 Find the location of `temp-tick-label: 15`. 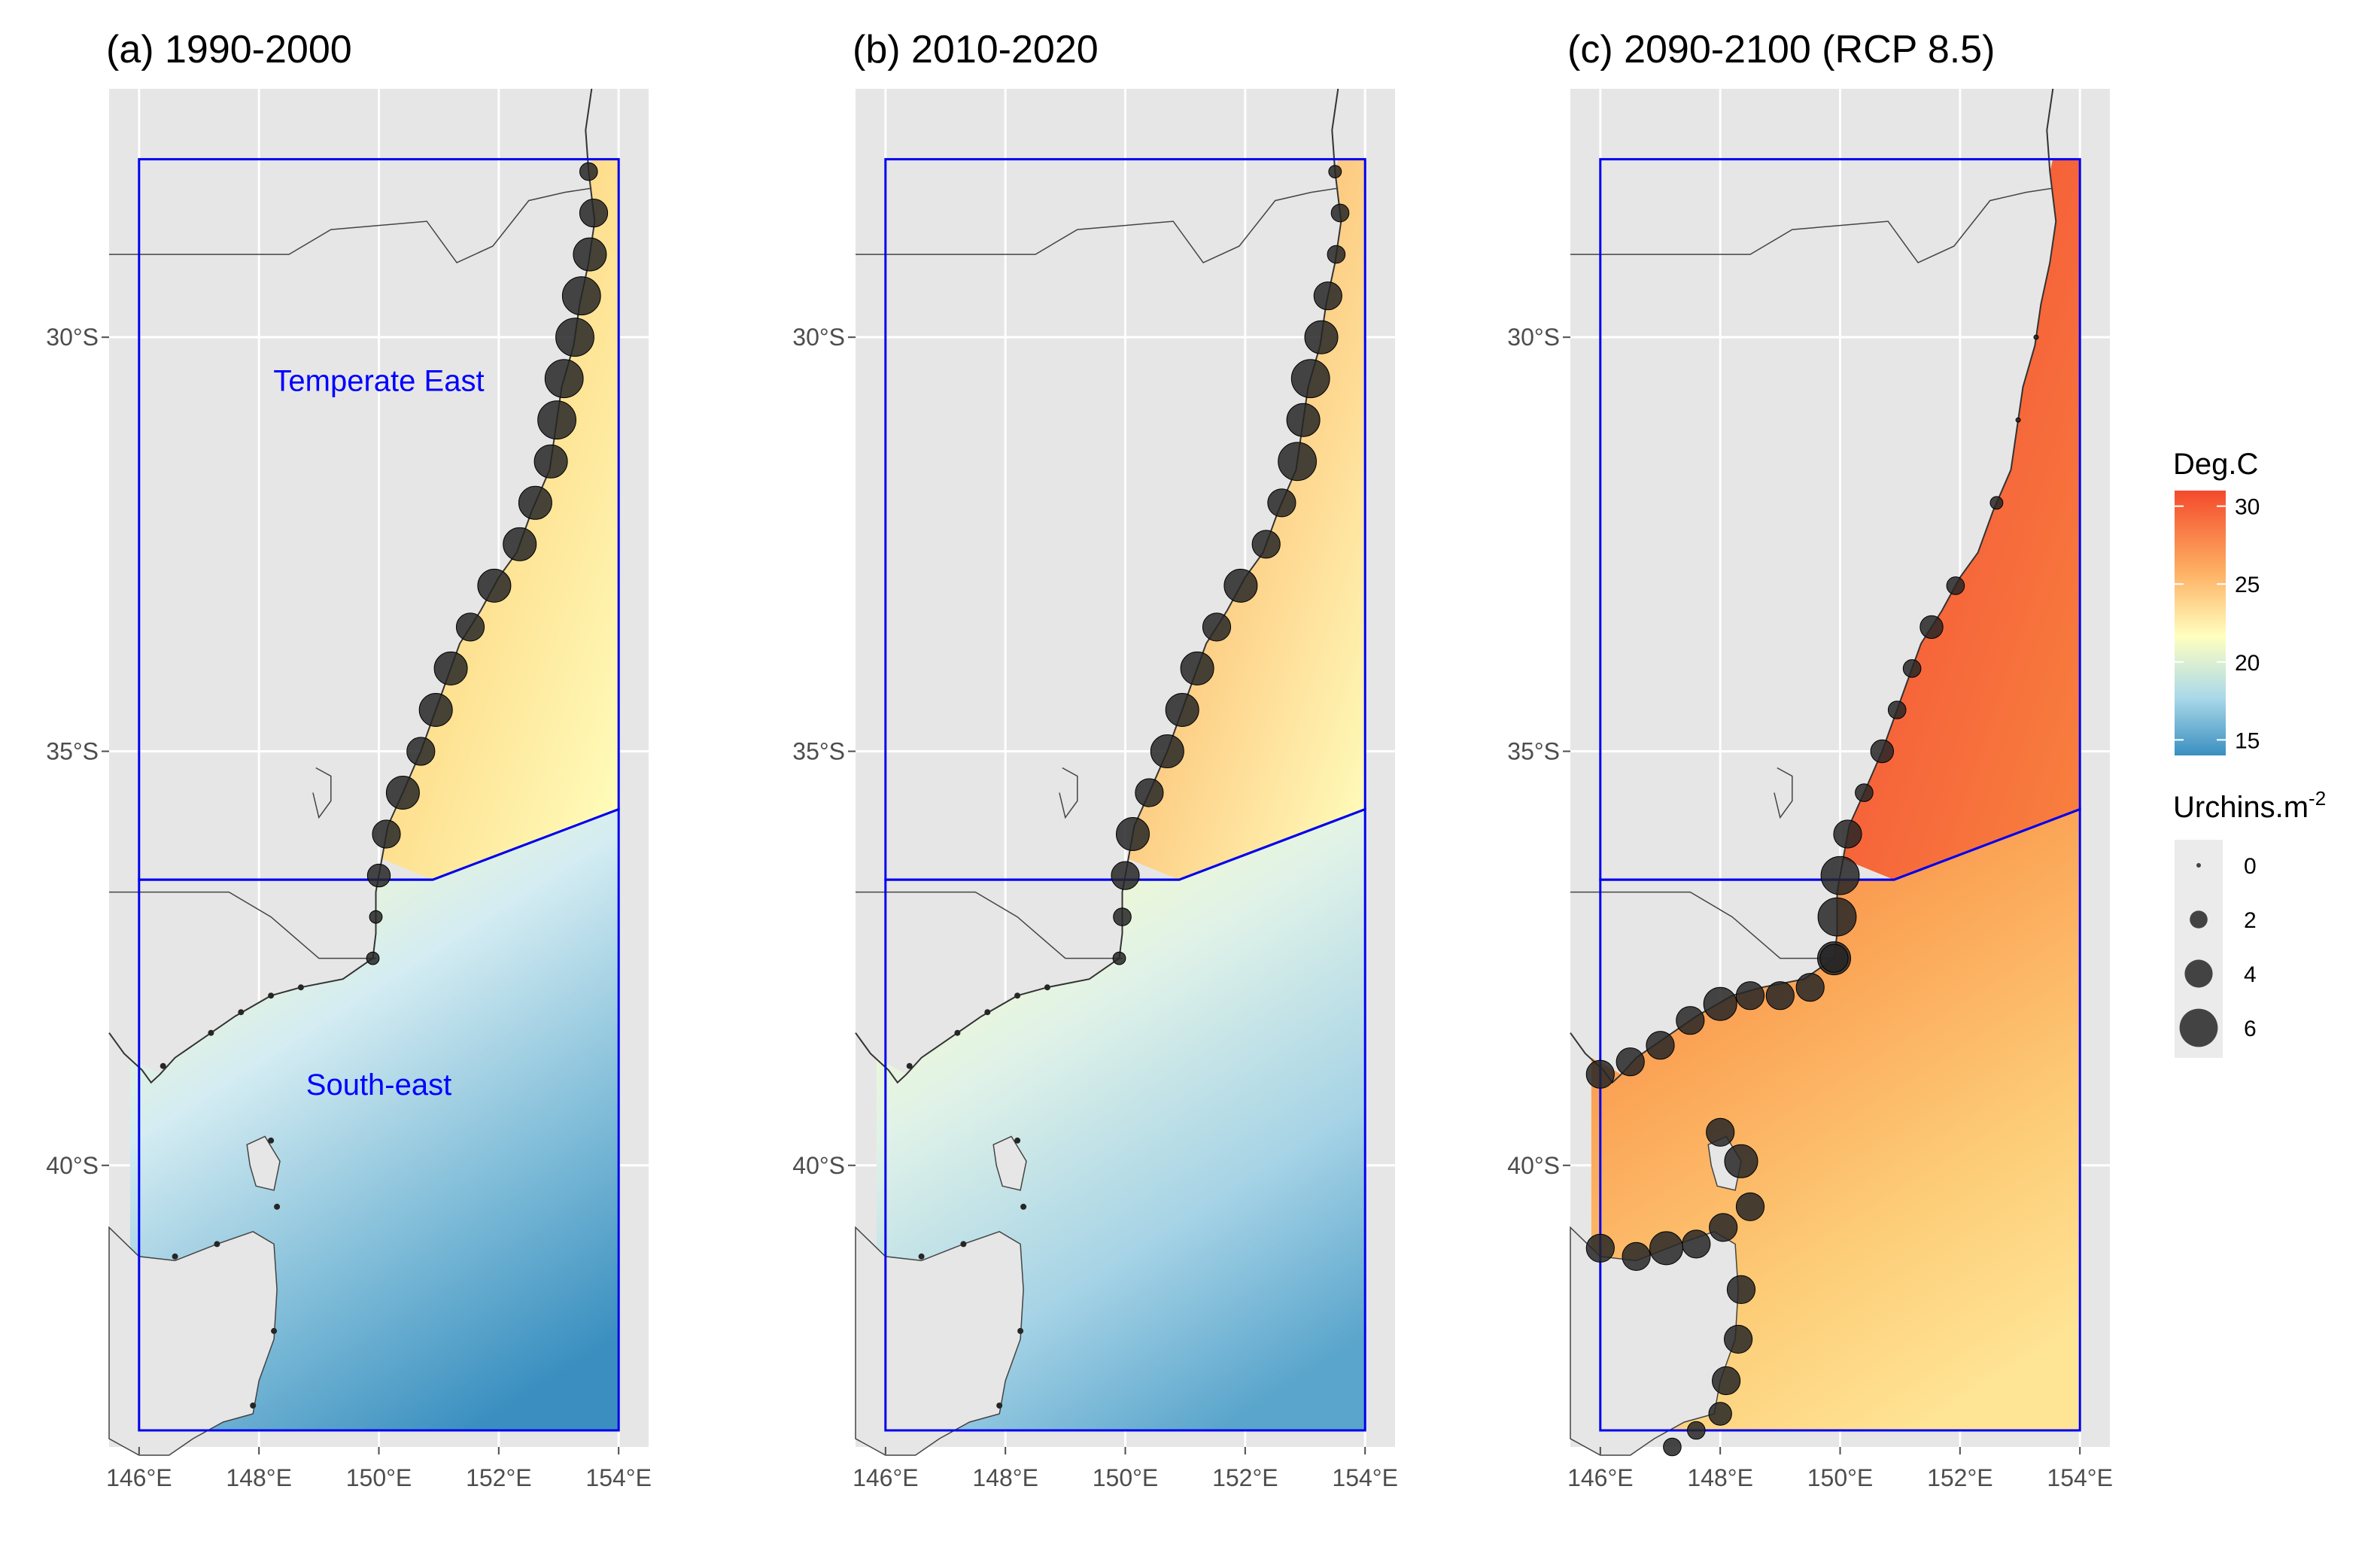

temp-tick-label: 15 is located at coordinates (2247, 740).